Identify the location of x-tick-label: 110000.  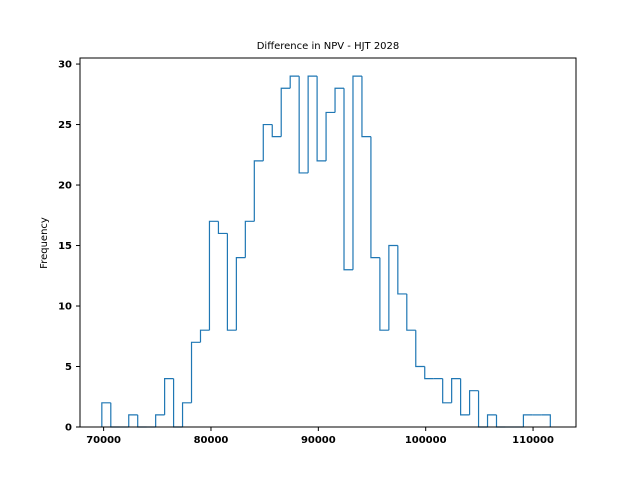
(533, 440).